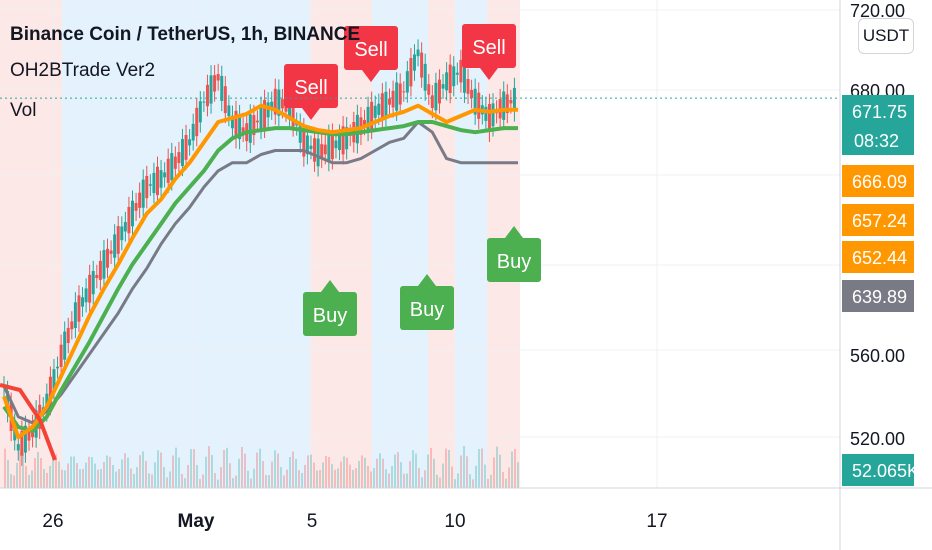 The width and height of the screenshot is (932, 550). What do you see at coordinates (261, 467) in the screenshot?
I see `volume-bars` at bounding box center [261, 467].